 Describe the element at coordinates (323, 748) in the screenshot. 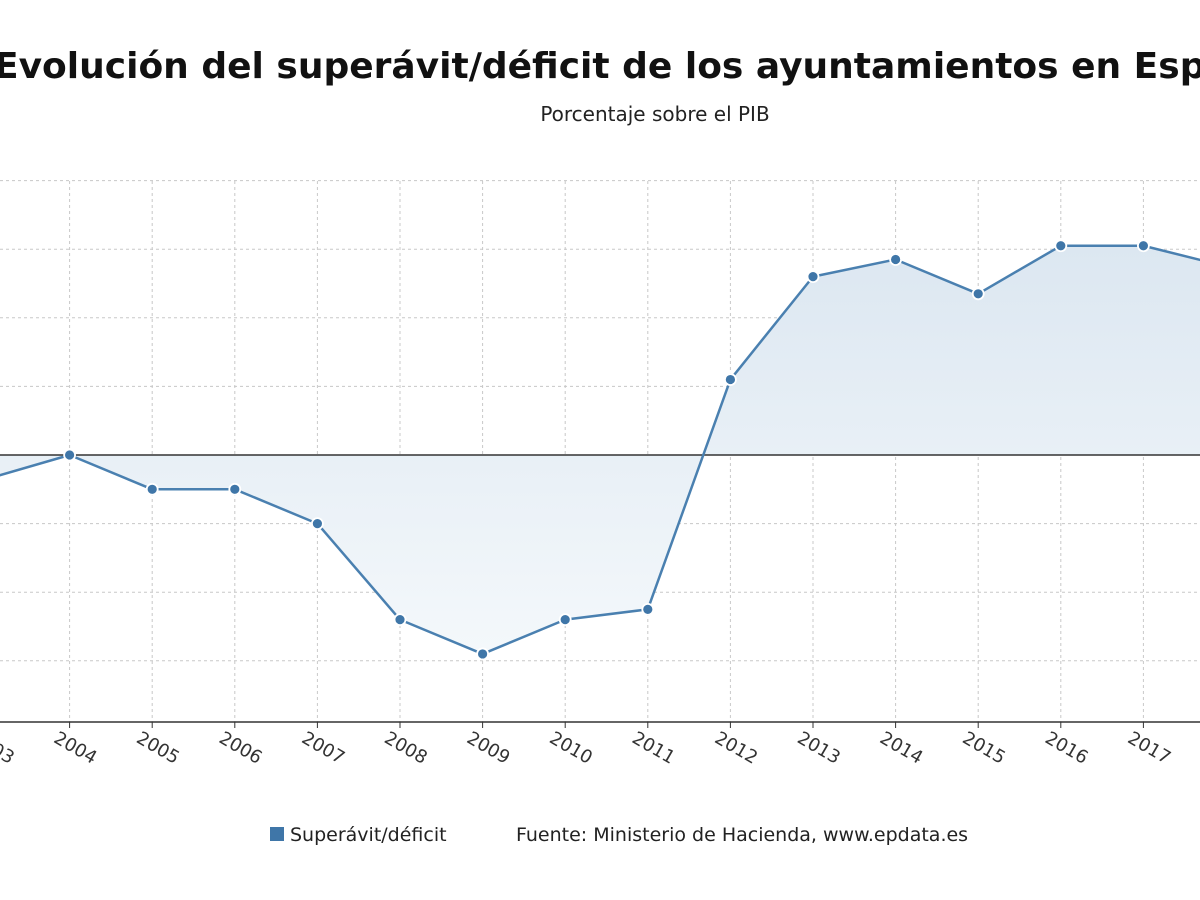

I see `x-tick-label: 2007` at that location.